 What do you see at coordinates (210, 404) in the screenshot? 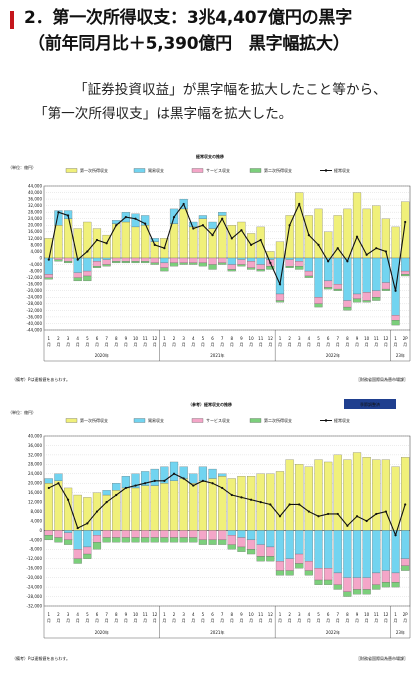
I see `chart-title: （参考）経常収支の推移` at bounding box center [210, 404].